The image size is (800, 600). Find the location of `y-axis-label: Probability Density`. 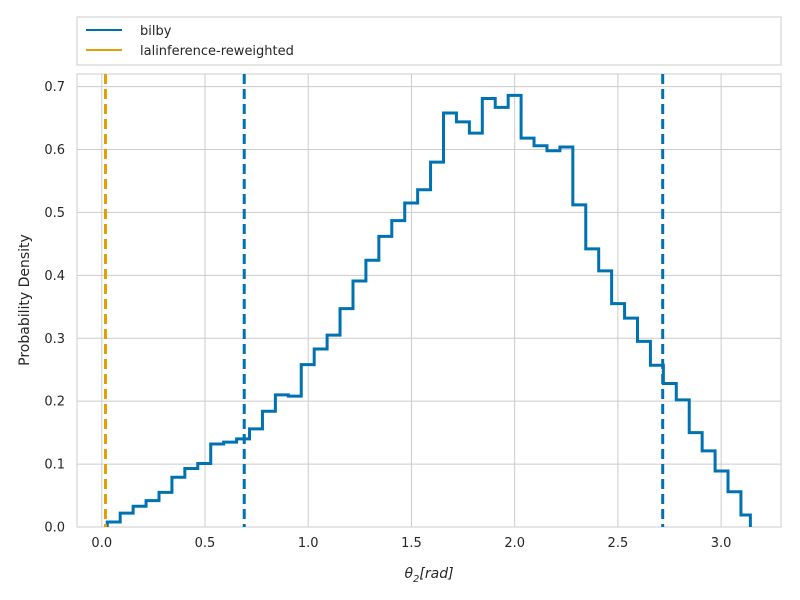

y-axis-label: Probability Density is located at coordinates (25, 300).